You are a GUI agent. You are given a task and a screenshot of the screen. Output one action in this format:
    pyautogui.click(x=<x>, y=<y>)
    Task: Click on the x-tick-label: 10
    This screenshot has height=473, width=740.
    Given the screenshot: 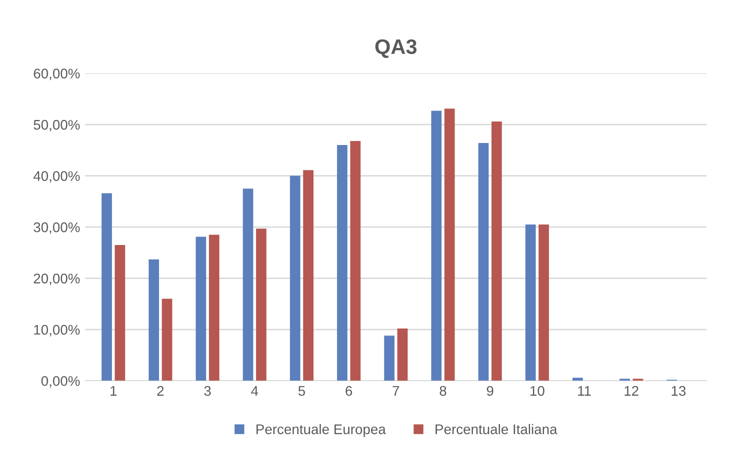 What is the action you would take?
    pyautogui.click(x=537, y=391)
    